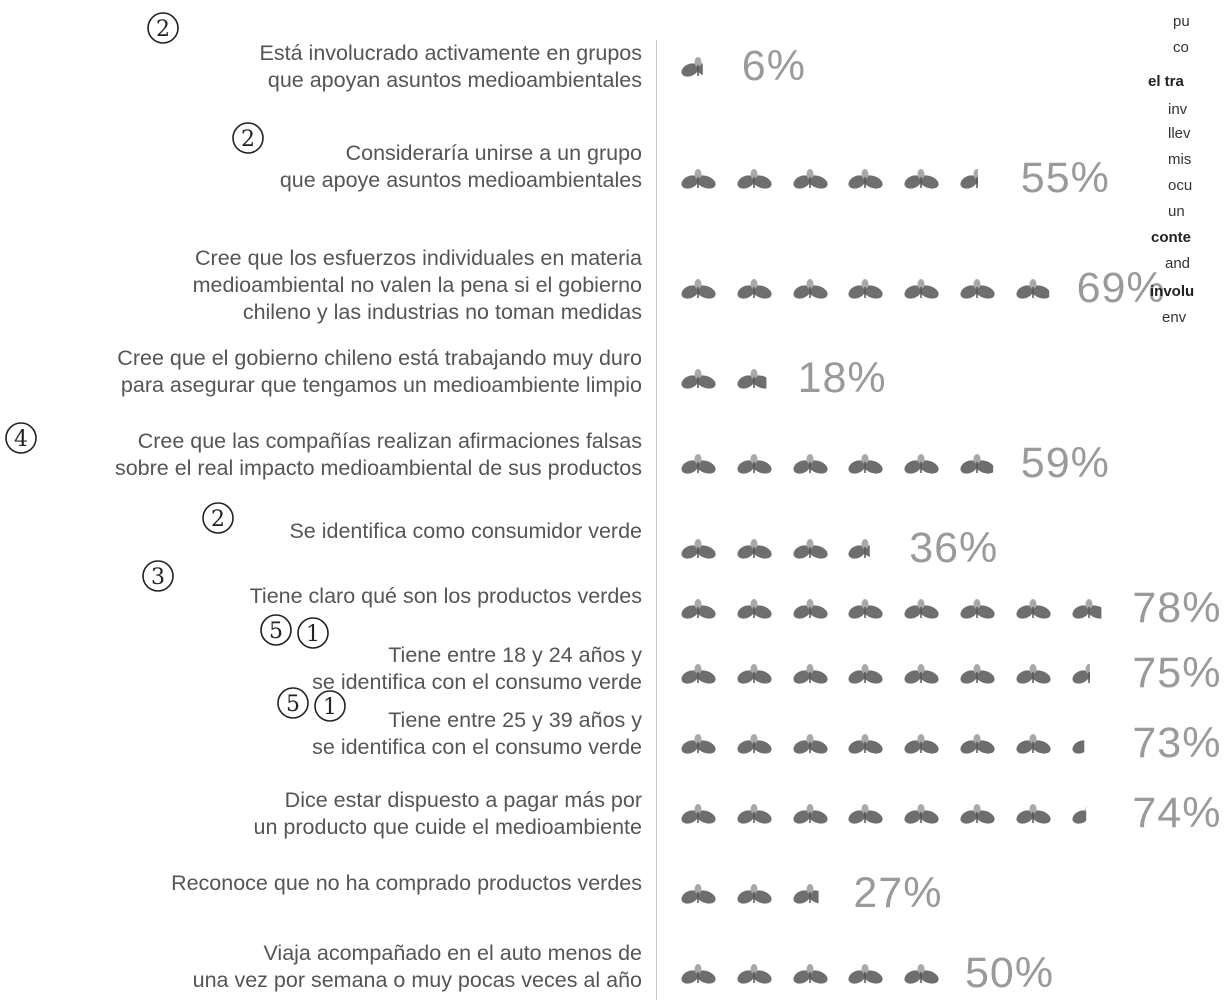  Describe the element at coordinates (445, 596) in the screenshot. I see `row-label: Tiene claro qué son los productos verdes` at that location.